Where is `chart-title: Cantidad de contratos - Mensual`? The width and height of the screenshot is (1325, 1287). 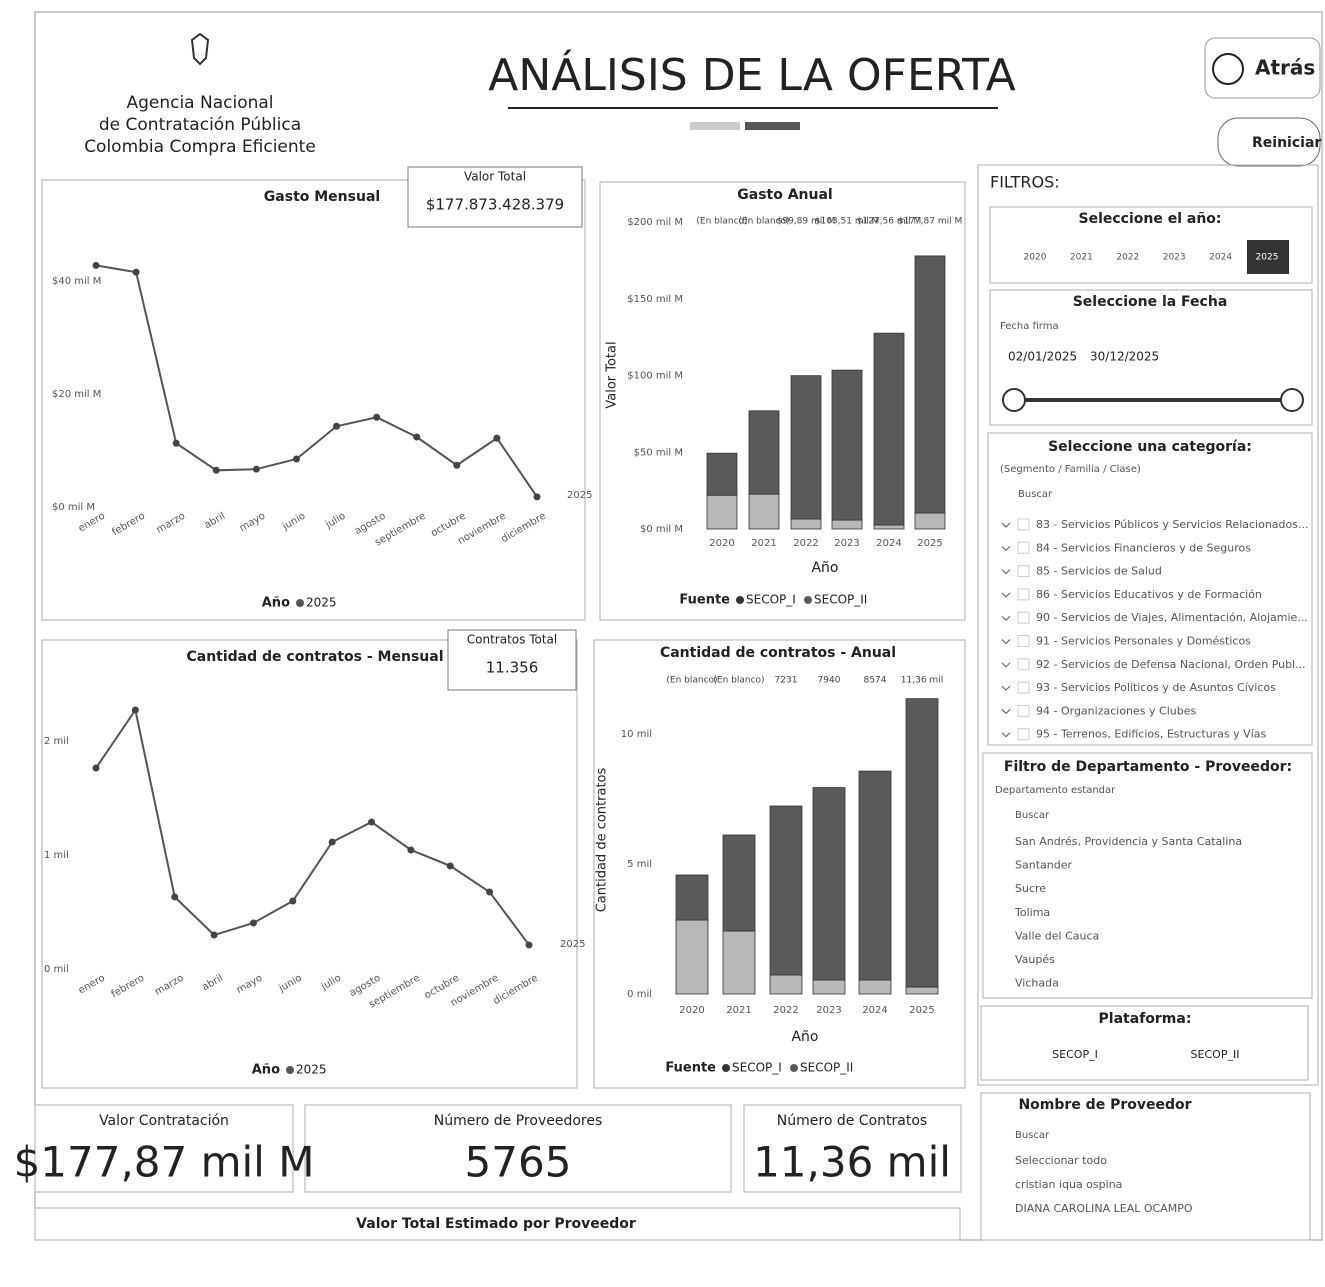 chart-title: Cantidad de contratos - Mensual is located at coordinates (314, 657).